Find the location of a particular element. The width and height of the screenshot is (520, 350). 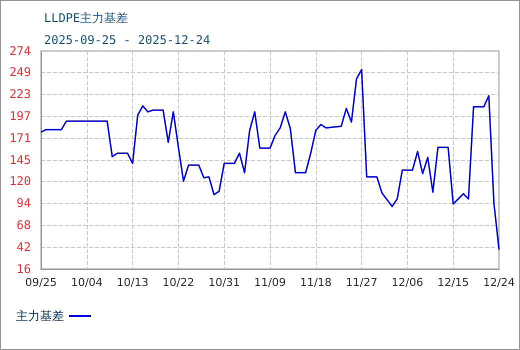

x-tick-label: 10/04 is located at coordinates (86, 282).